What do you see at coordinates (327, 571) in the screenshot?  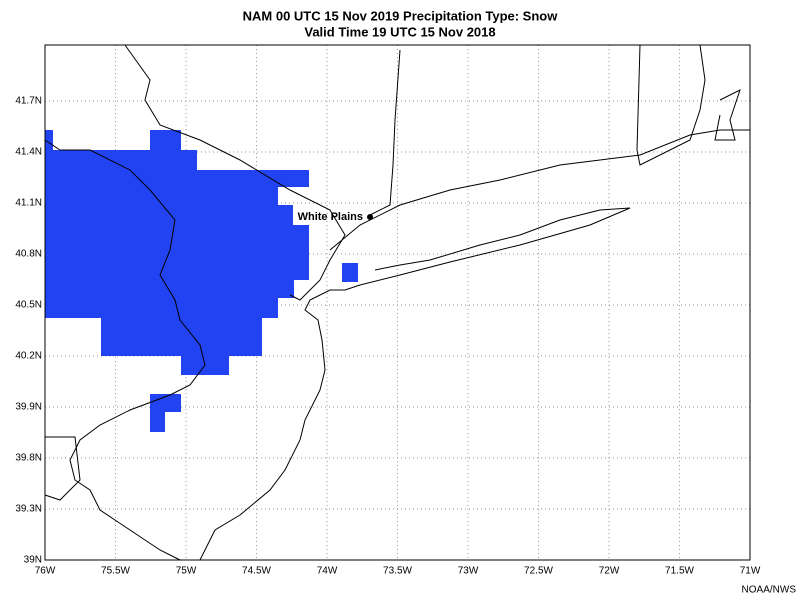 I see `lon-label: 74W` at bounding box center [327, 571].